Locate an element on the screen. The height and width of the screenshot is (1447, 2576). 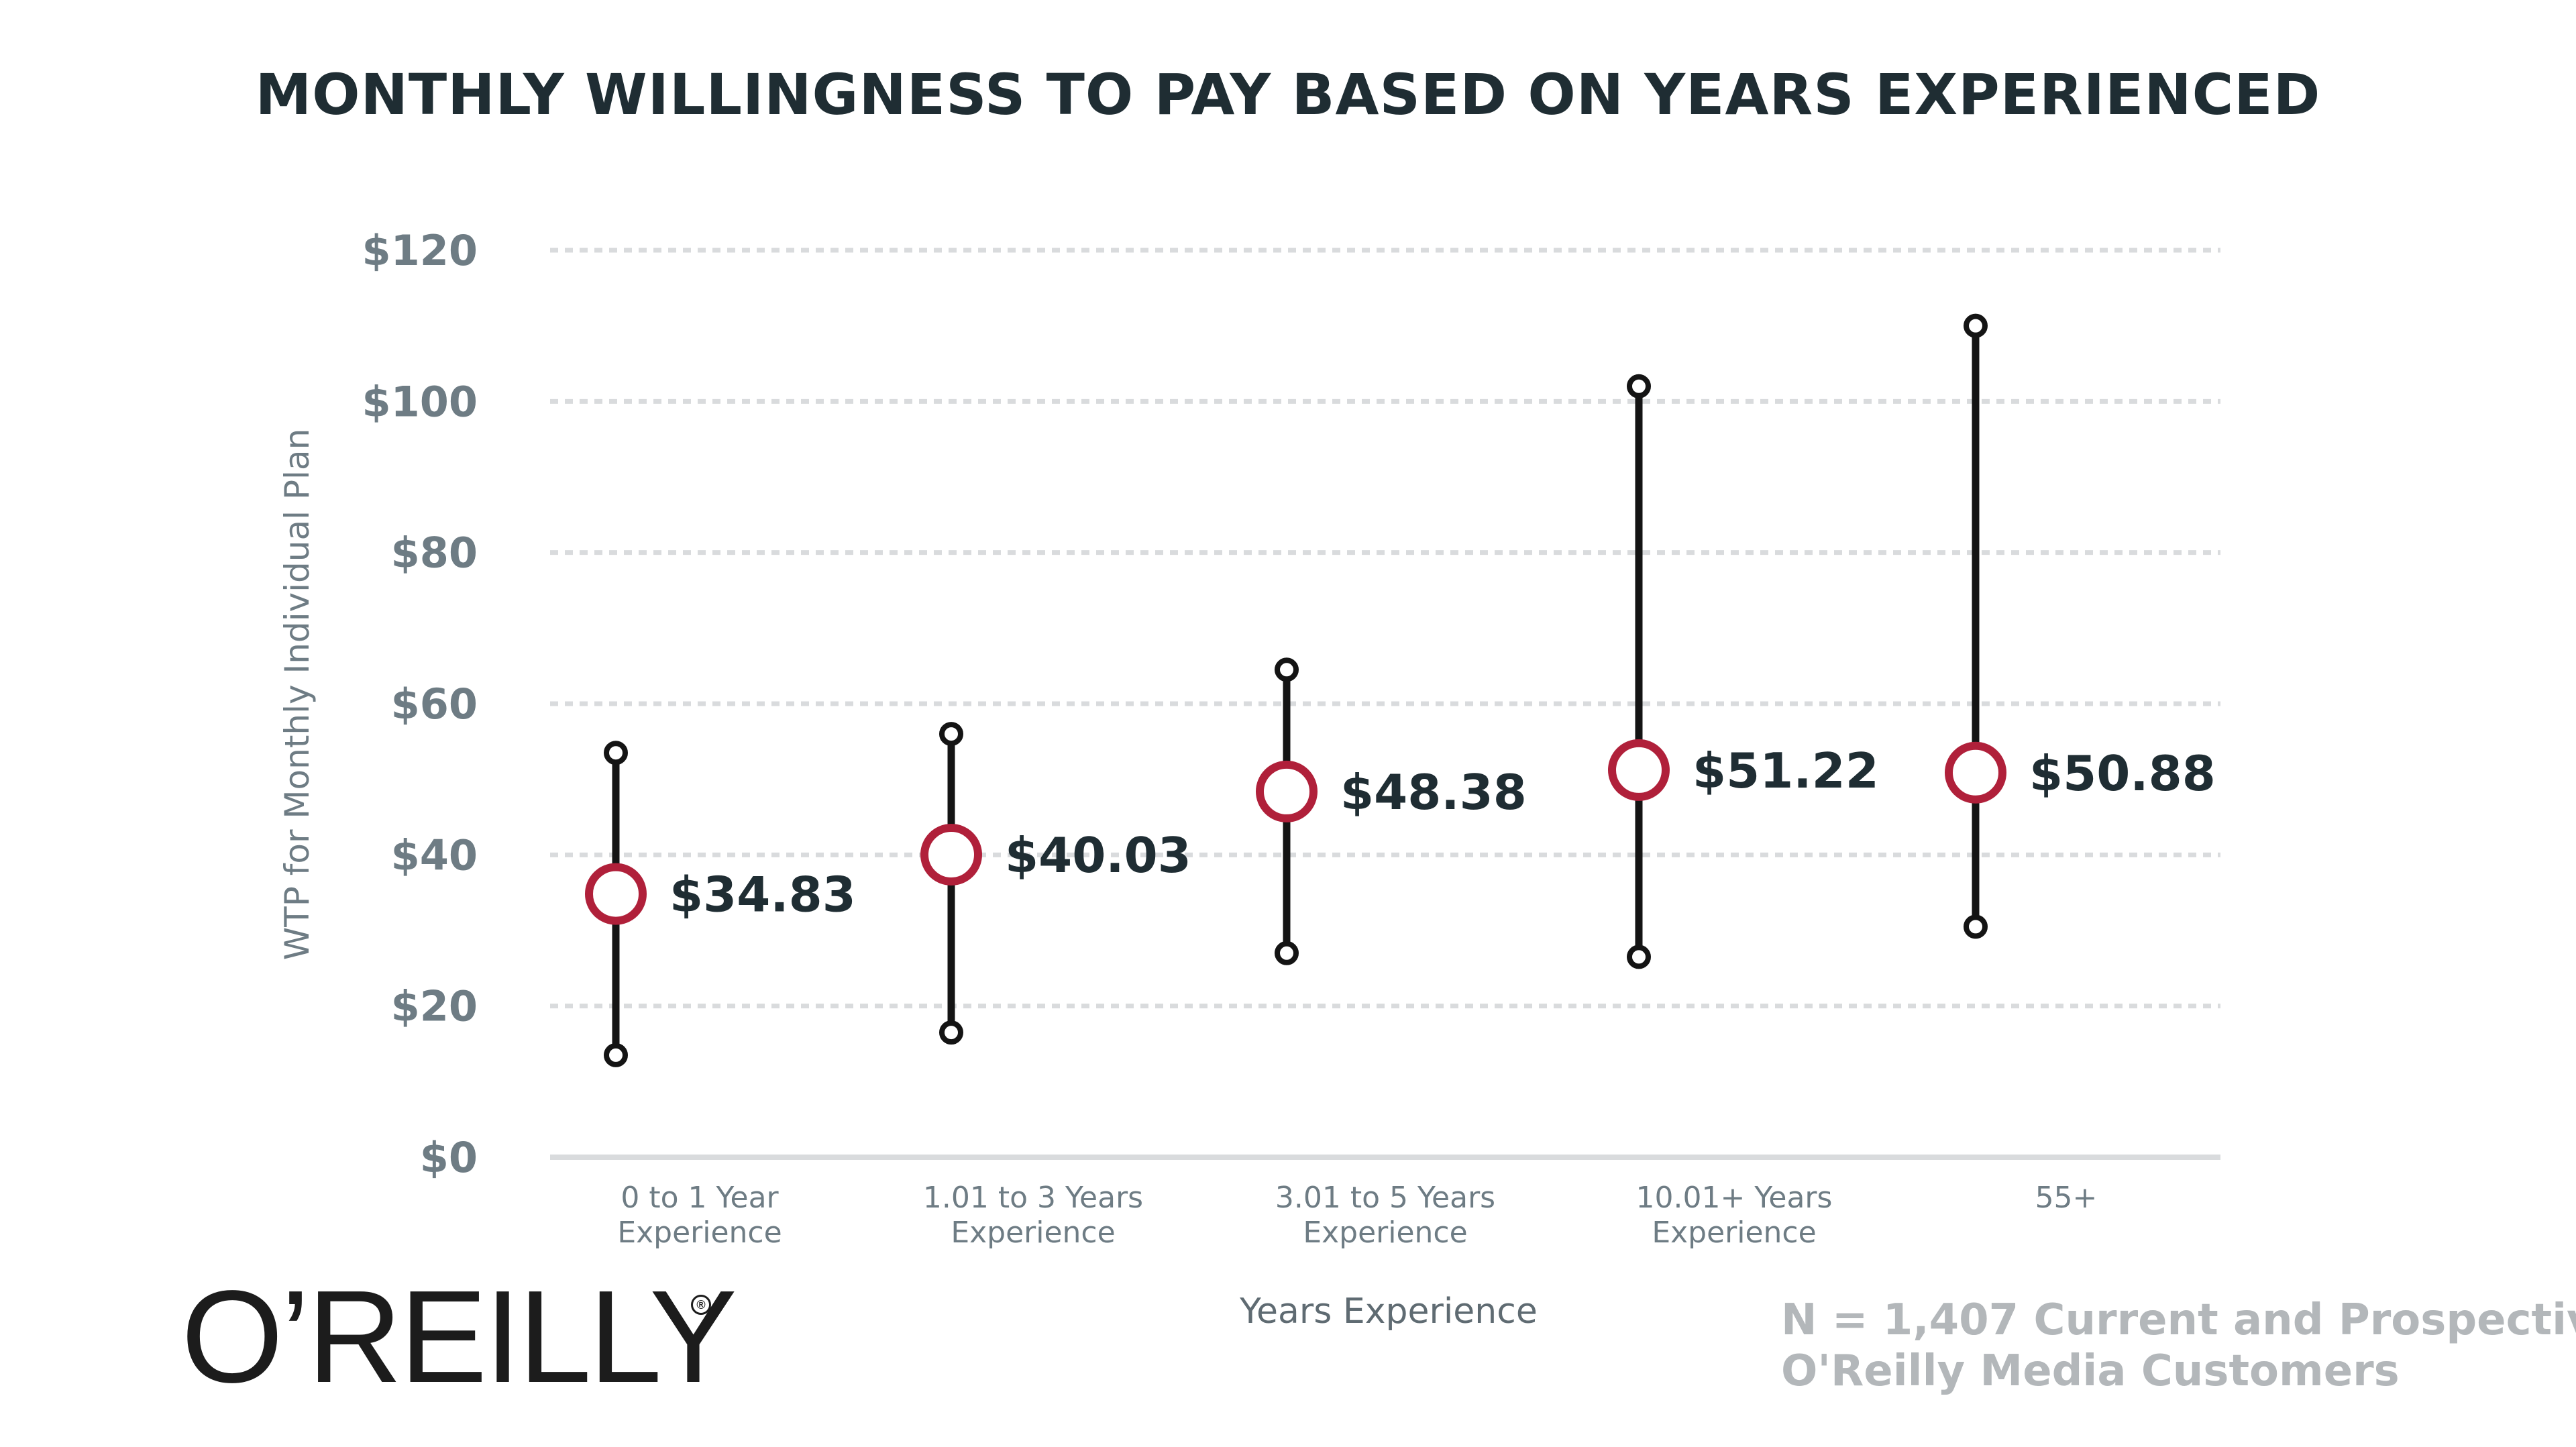
x-tick-label: 55+ is located at coordinates (2066, 1198).